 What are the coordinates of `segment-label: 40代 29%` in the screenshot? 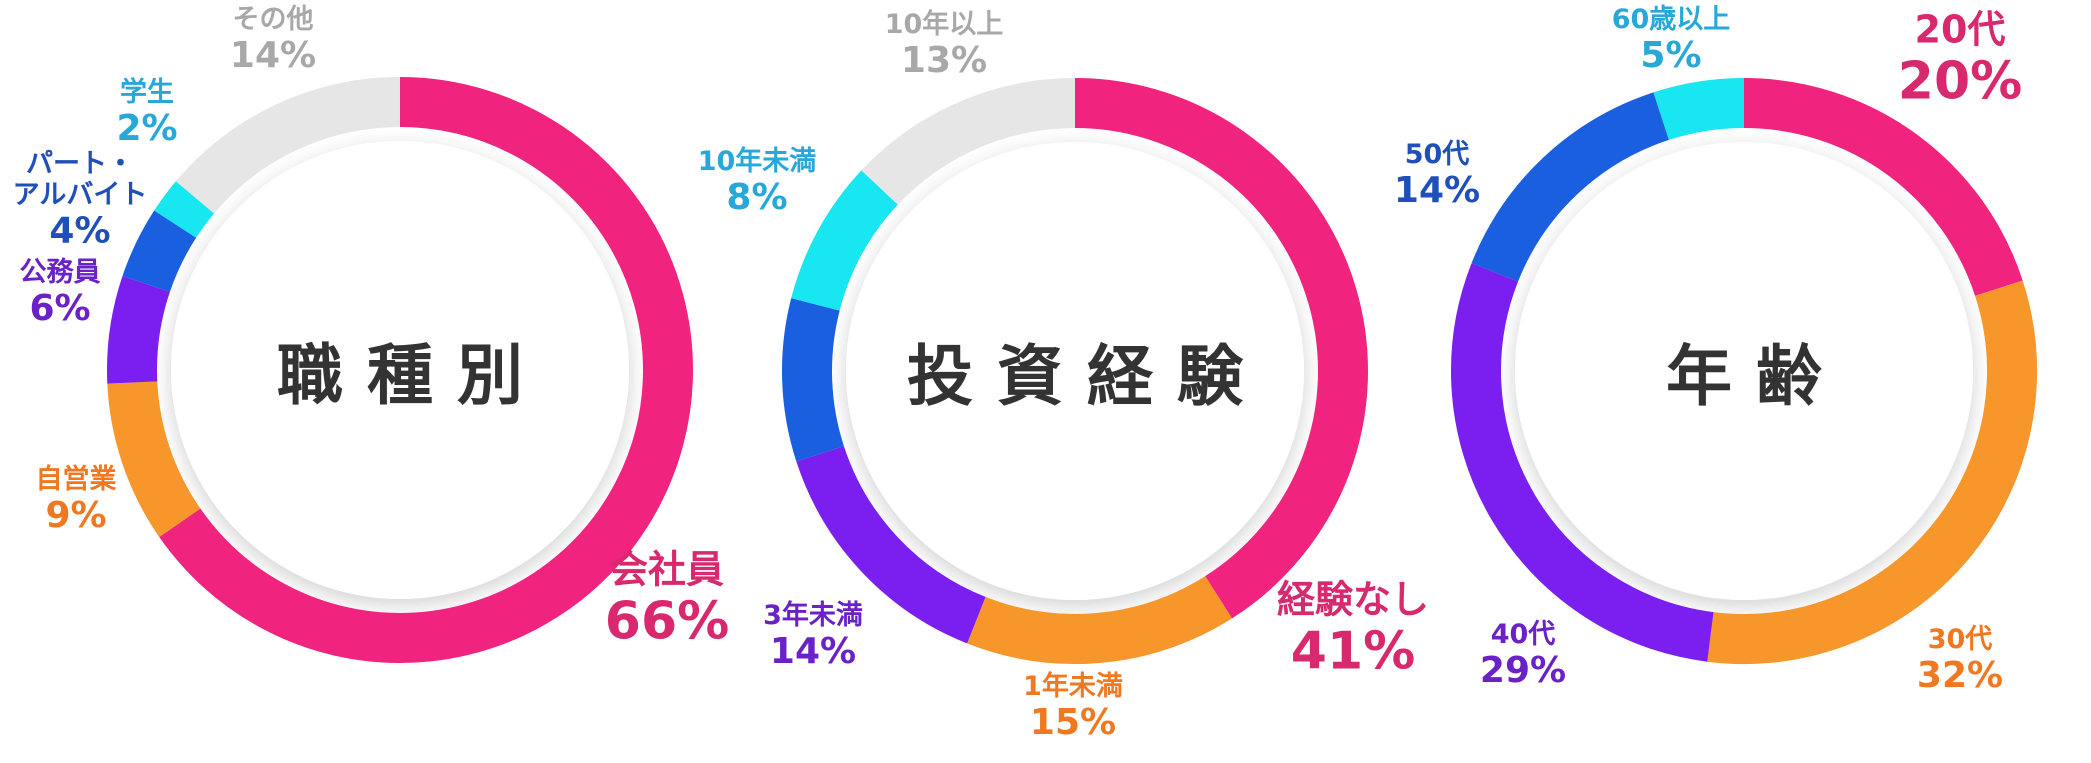 It's located at (1523, 655).